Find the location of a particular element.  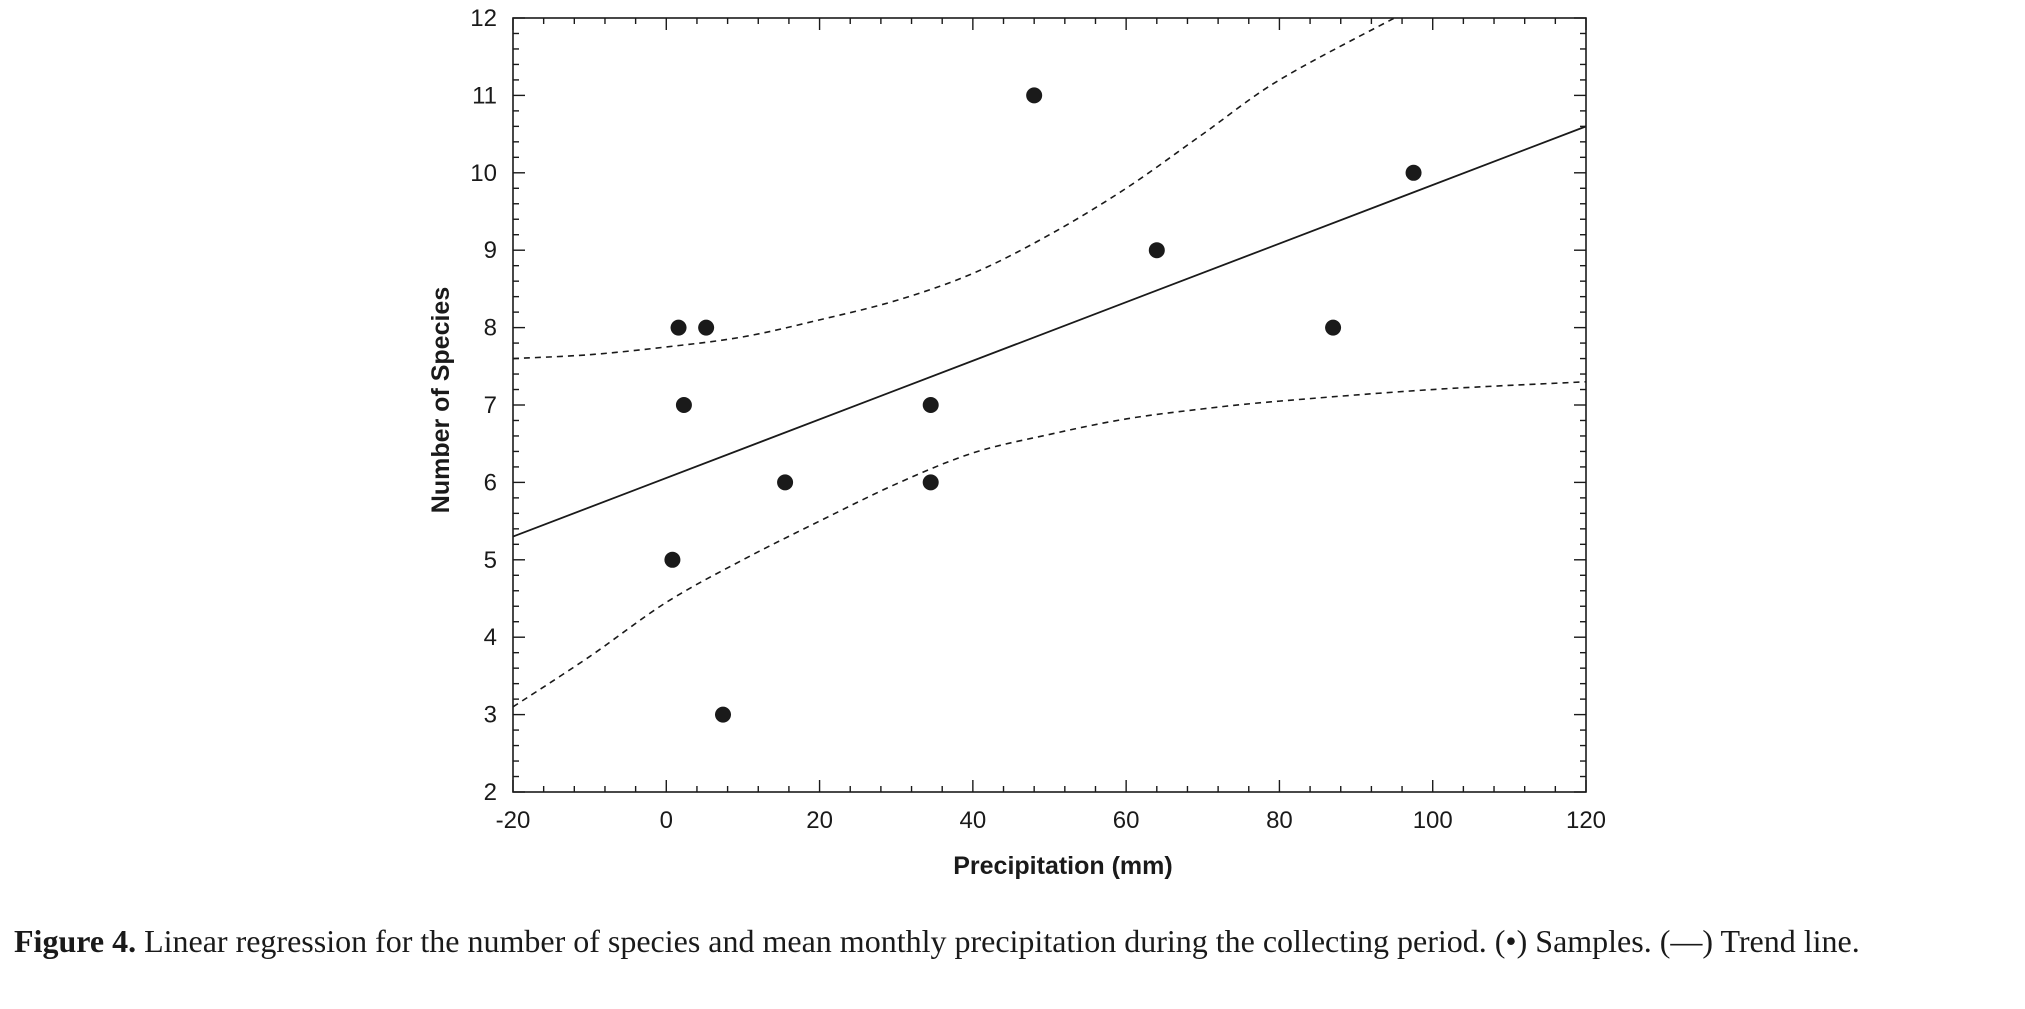

x-tick-label: 80 is located at coordinates (1279, 820).